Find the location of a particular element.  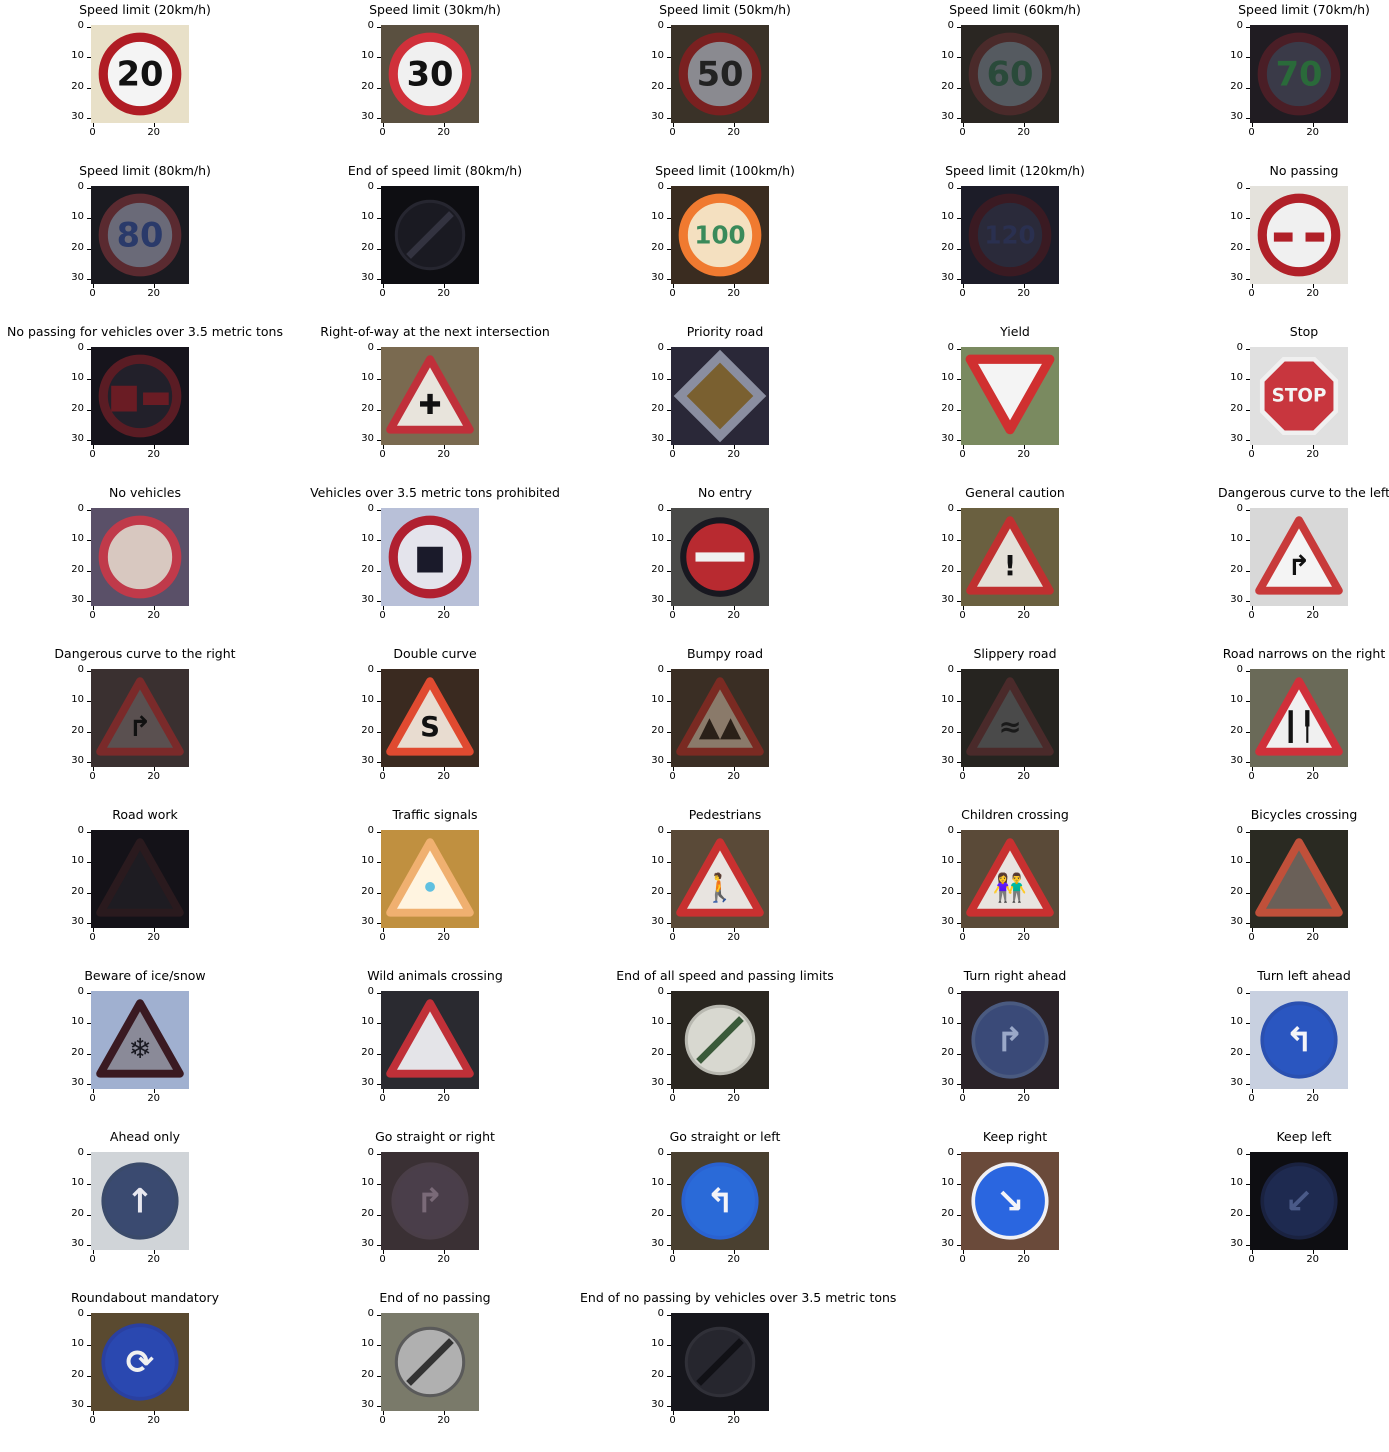

sign-symbol: 120 is located at coordinates (1009, 235).